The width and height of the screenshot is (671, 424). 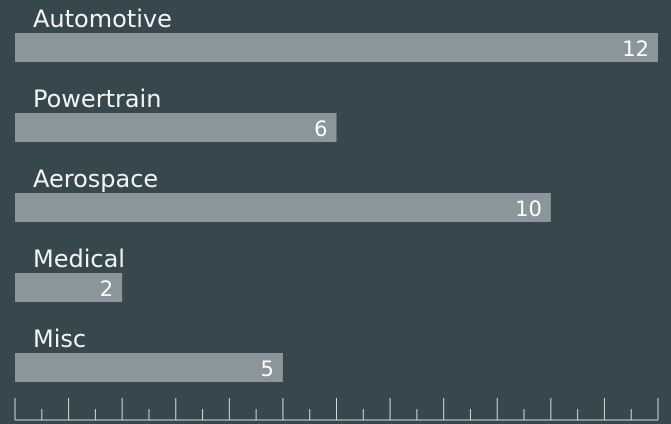 What do you see at coordinates (102, 19) in the screenshot?
I see `category-label: Automotive` at bounding box center [102, 19].